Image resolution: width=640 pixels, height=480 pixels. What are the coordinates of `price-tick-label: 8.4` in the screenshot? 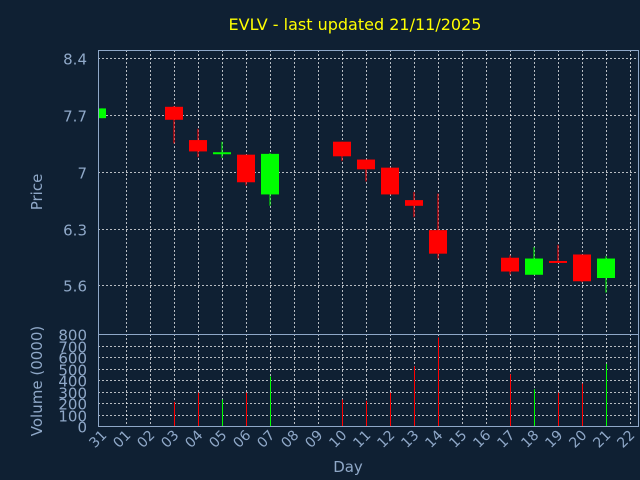 It's located at (75, 60).